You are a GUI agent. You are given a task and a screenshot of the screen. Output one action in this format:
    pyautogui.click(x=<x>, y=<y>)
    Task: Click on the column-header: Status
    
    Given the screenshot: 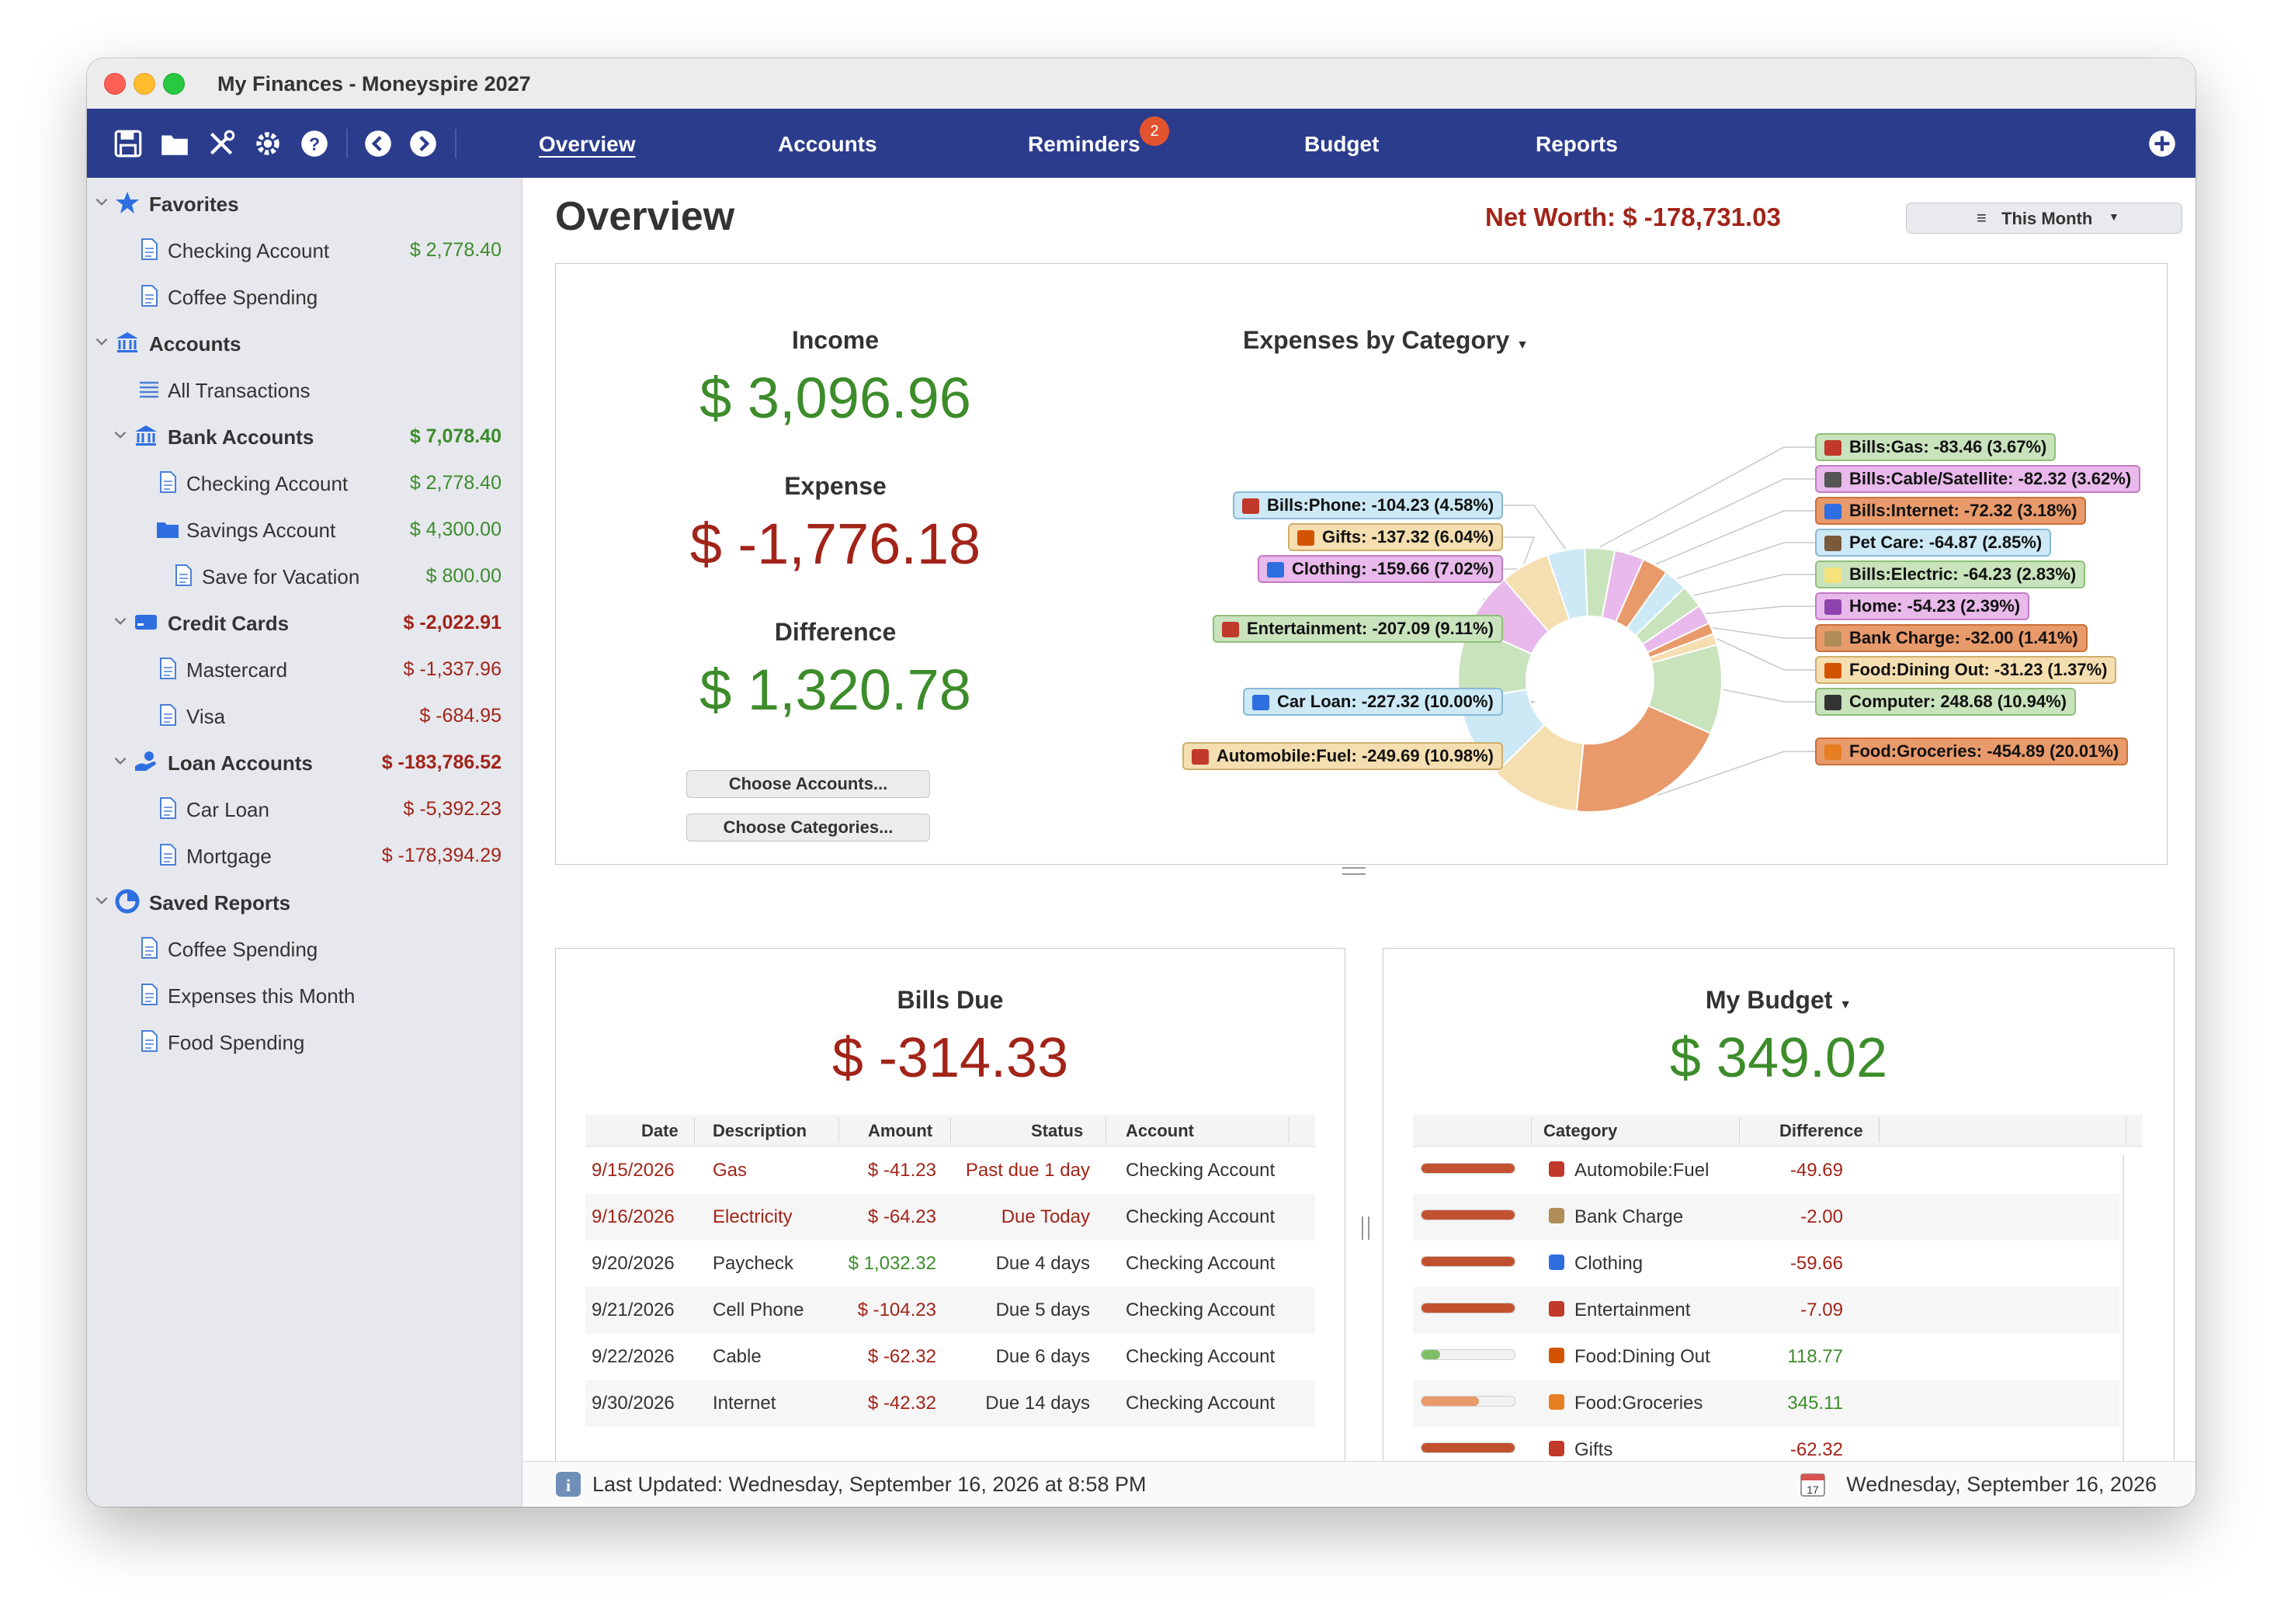 What is the action you would take?
    pyautogui.click(x=1057, y=1130)
    